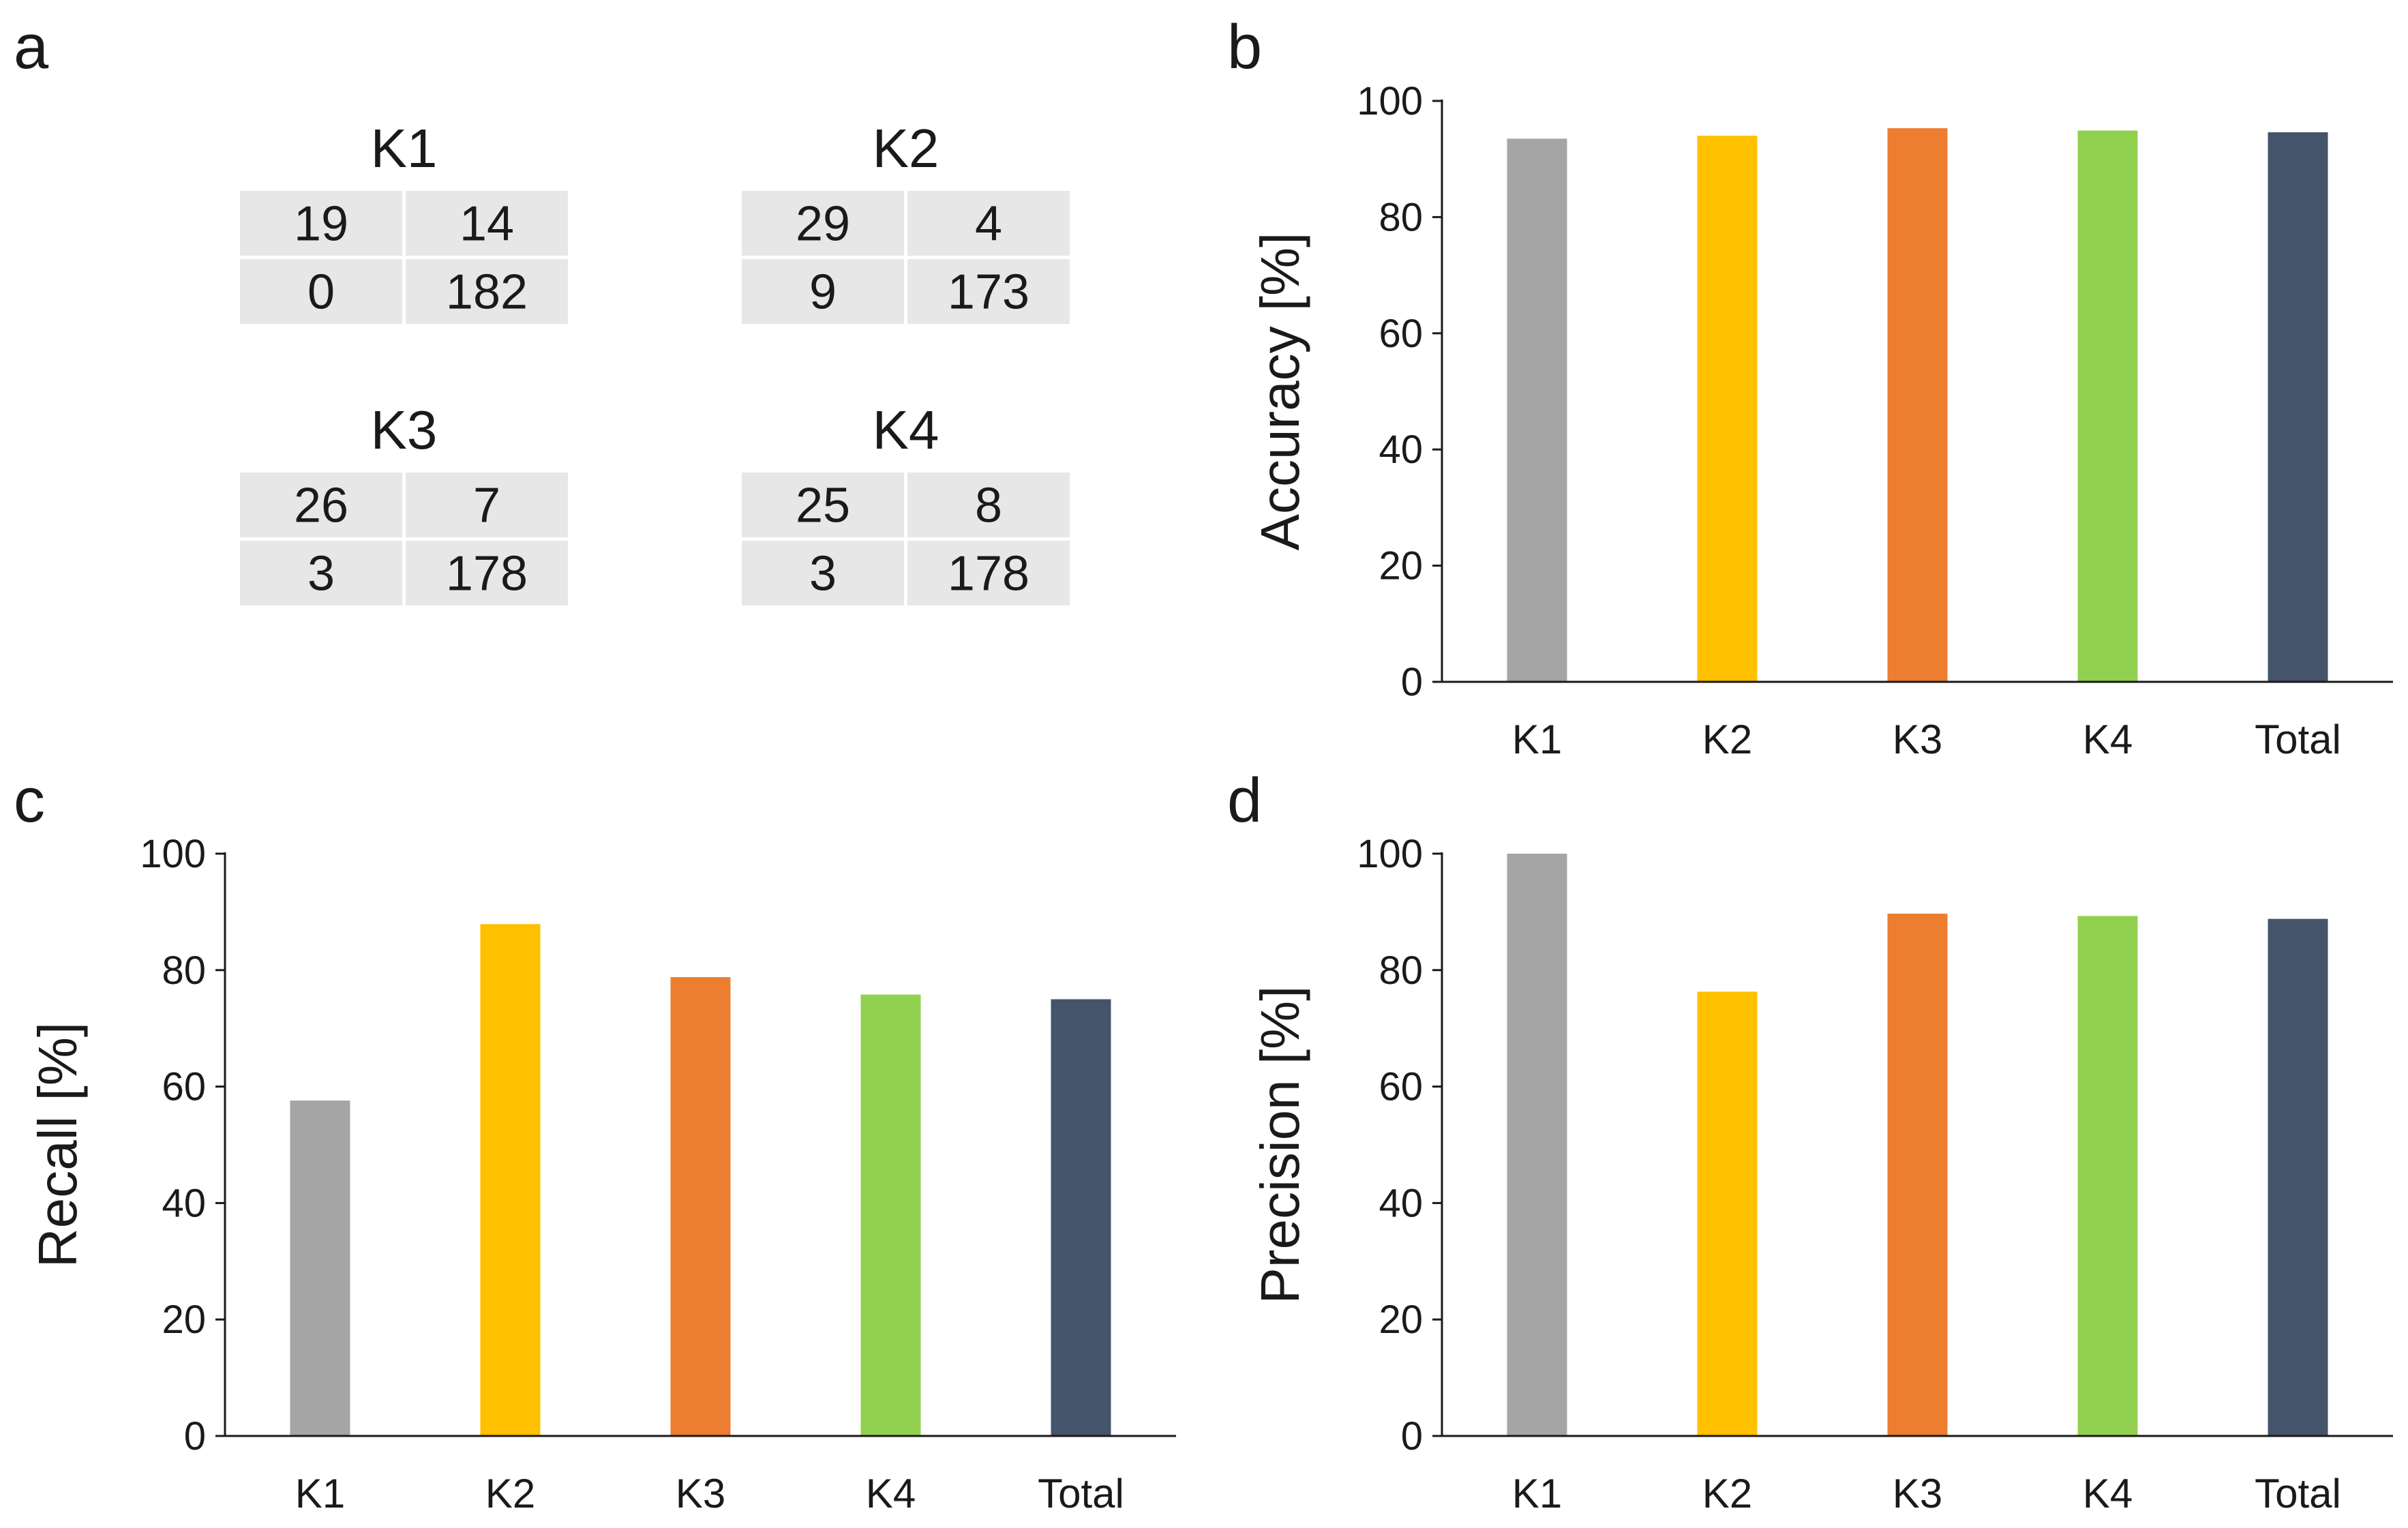  I want to click on precision-bar-total, so click(2298, 1177).